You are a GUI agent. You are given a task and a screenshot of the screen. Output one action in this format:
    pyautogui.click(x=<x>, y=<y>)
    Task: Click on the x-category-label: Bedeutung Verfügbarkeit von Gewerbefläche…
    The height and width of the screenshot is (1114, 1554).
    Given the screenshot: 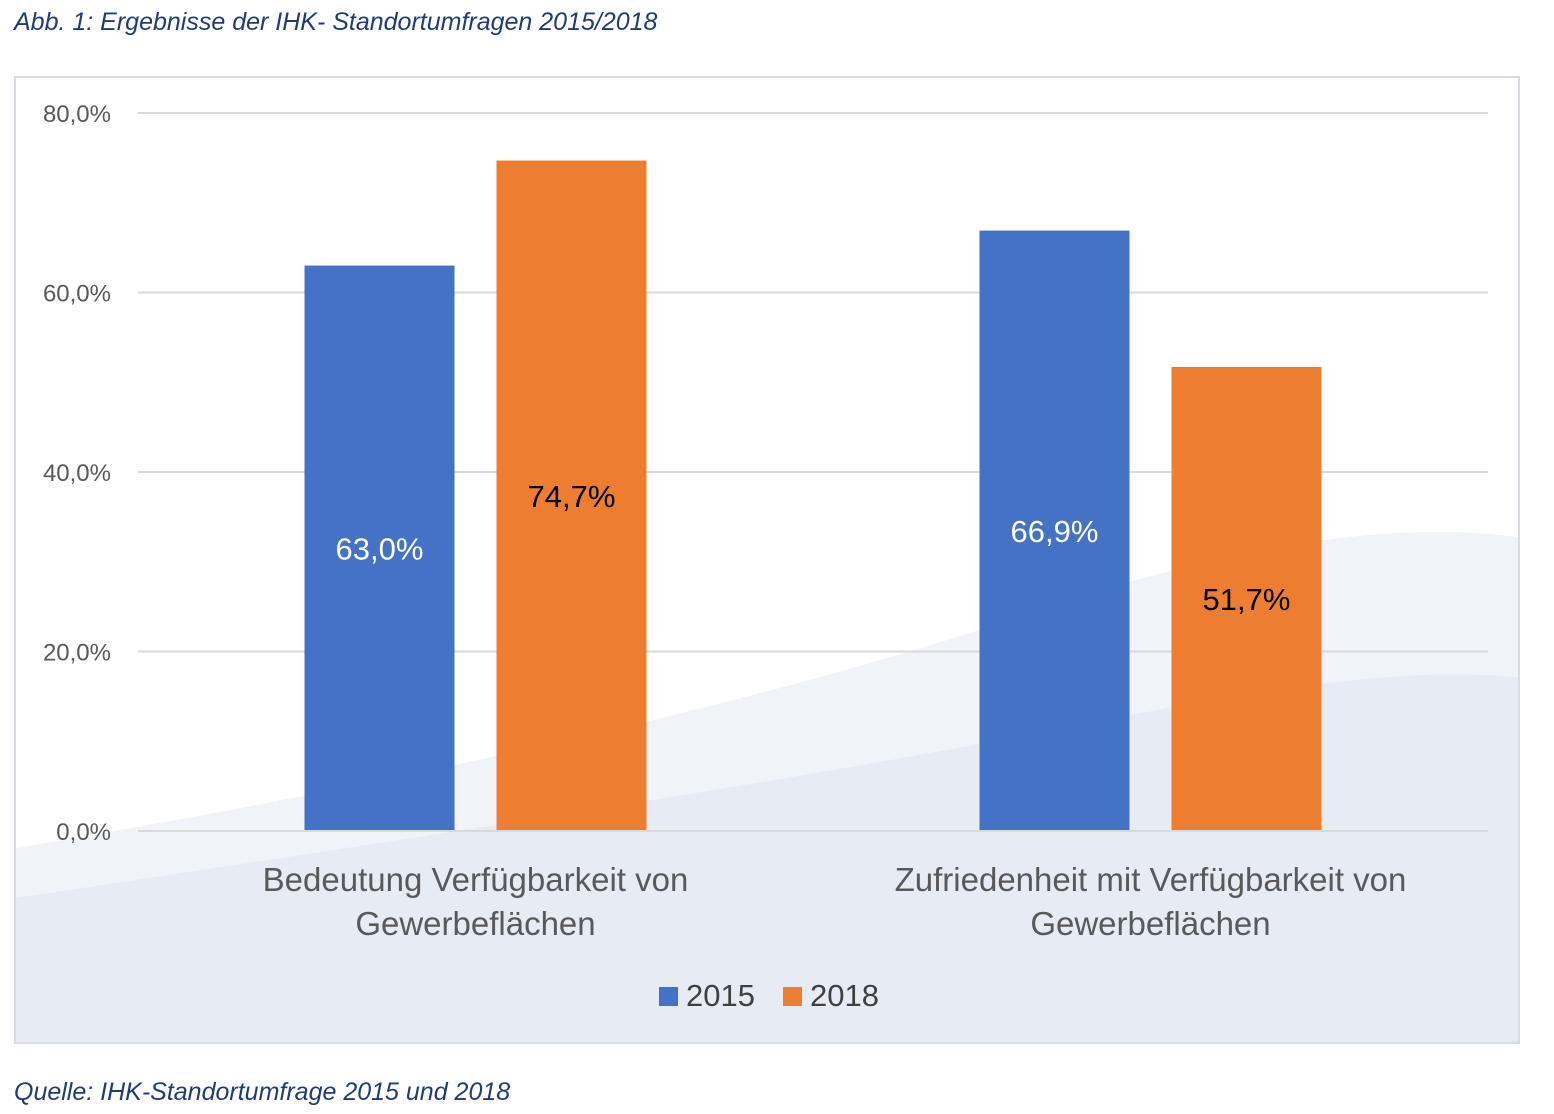 What is the action you would take?
    pyautogui.click(x=476, y=902)
    